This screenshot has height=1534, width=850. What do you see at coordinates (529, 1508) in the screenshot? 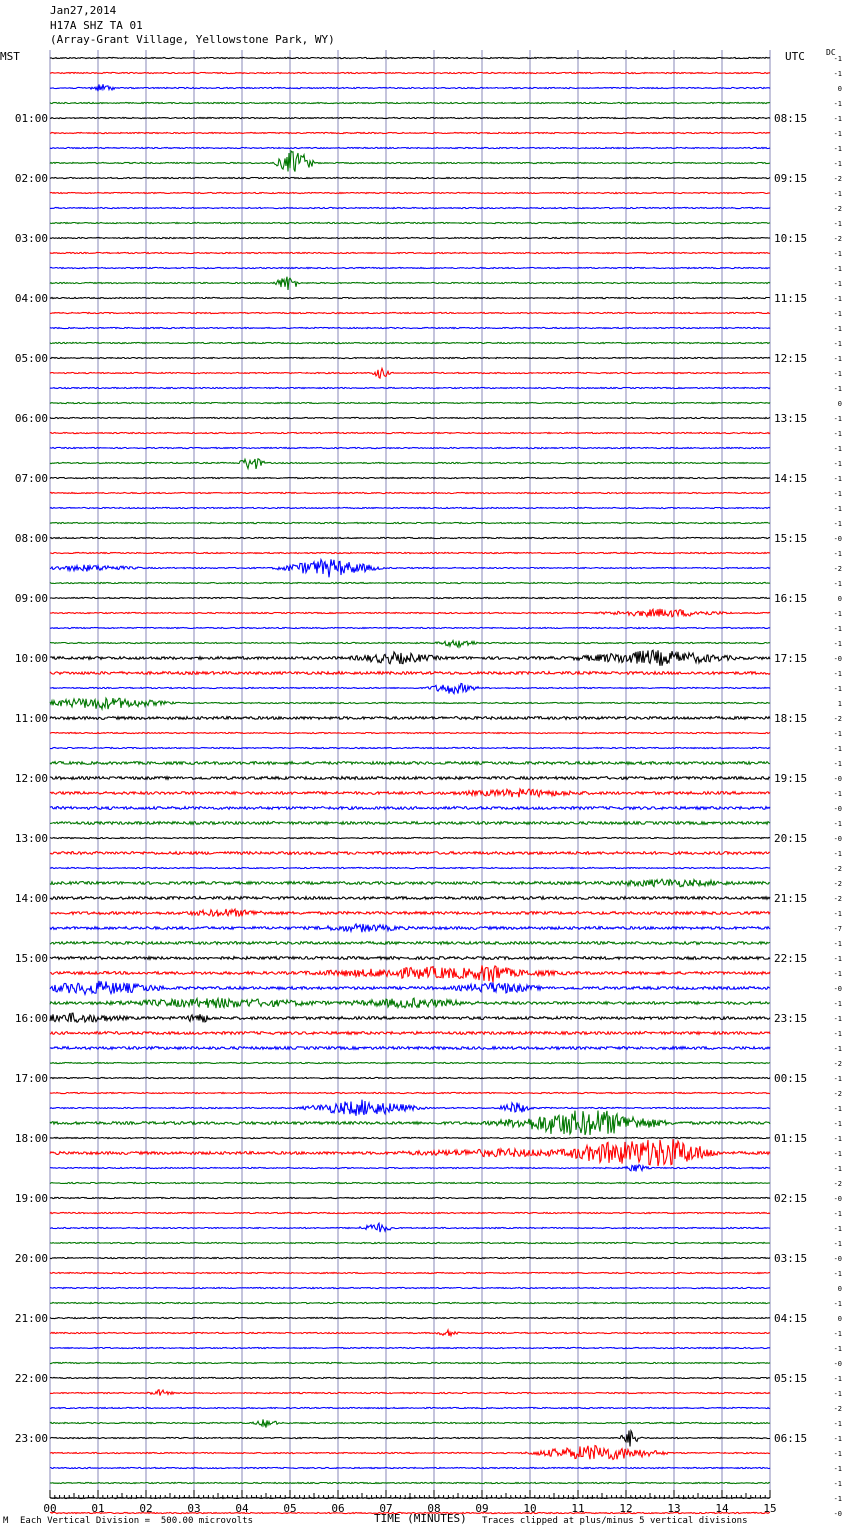
I see `x-tick-label: 10` at bounding box center [529, 1508].